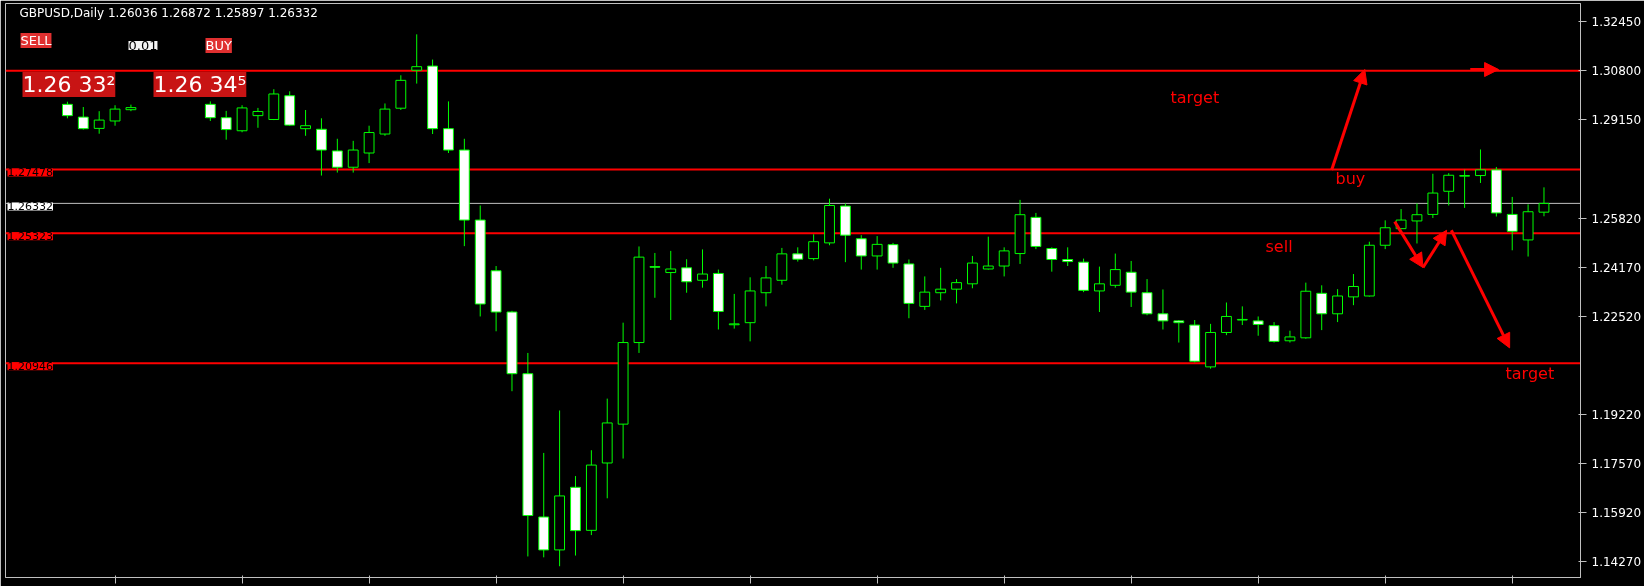 This screenshot has height=586, width=1644. What do you see at coordinates (1616, 561) in the screenshot?
I see `y-tick-label: 1.14270` at bounding box center [1616, 561].